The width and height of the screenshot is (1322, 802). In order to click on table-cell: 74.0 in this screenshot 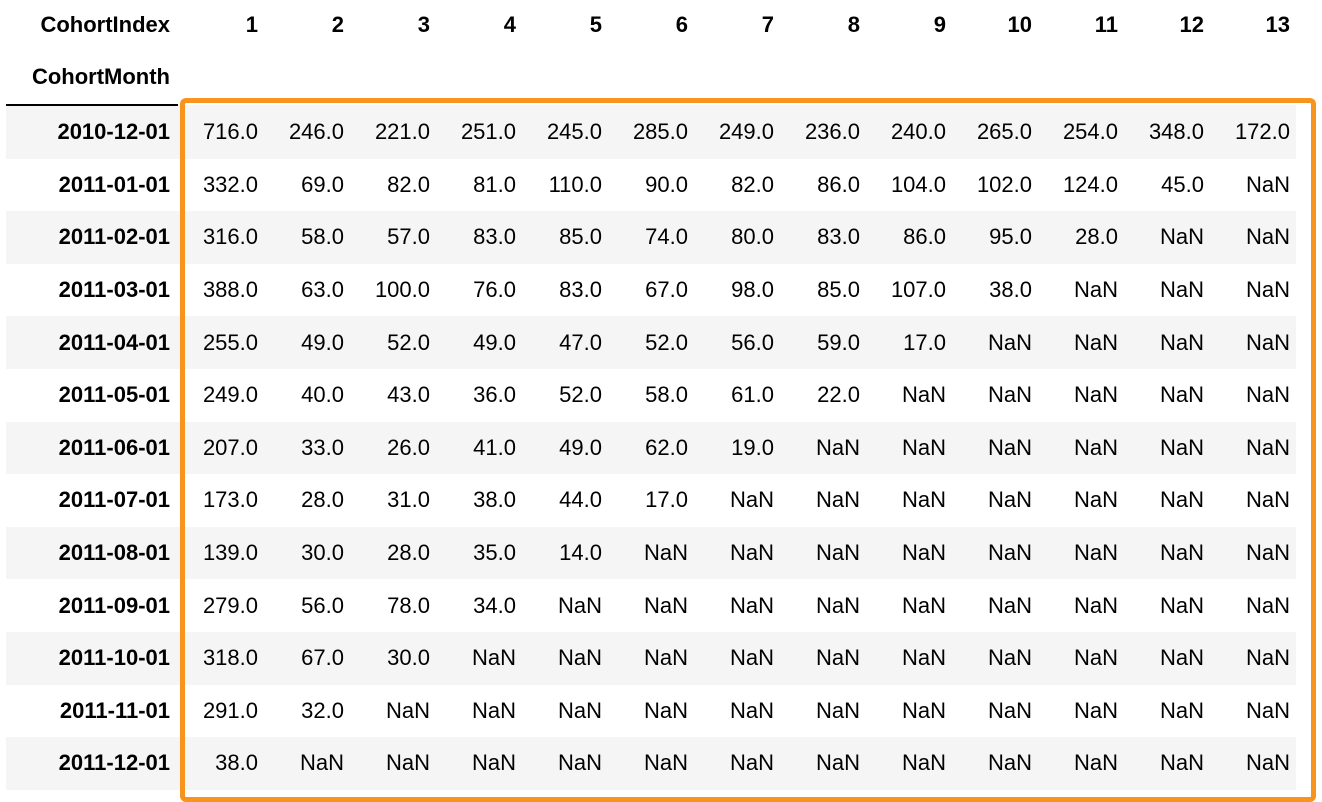, I will do `click(651, 237)`.